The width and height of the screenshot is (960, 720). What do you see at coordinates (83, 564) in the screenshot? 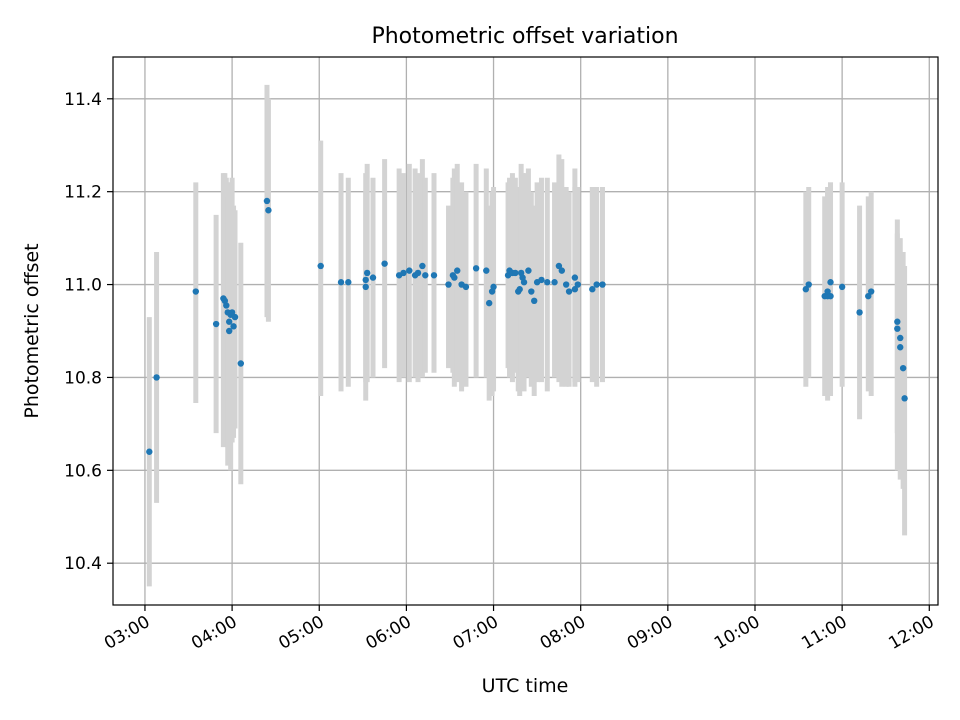
I see `y-tick-label: 10.4` at bounding box center [83, 564].